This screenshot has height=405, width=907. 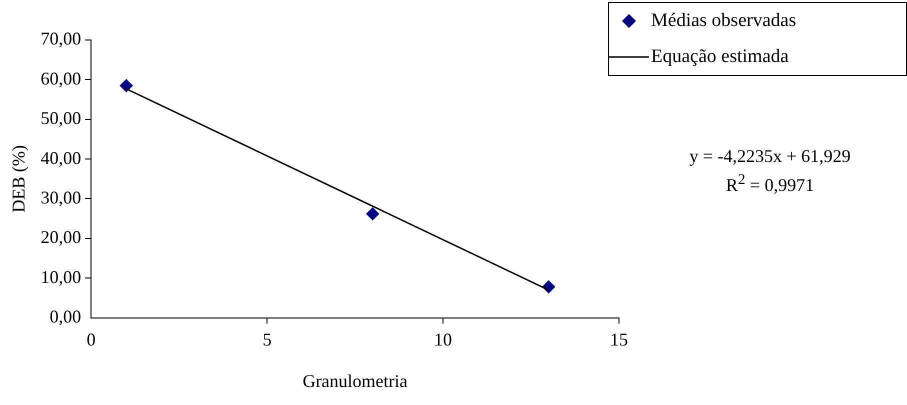 I want to click on y-tick-label: 0,00, so click(x=66, y=316).